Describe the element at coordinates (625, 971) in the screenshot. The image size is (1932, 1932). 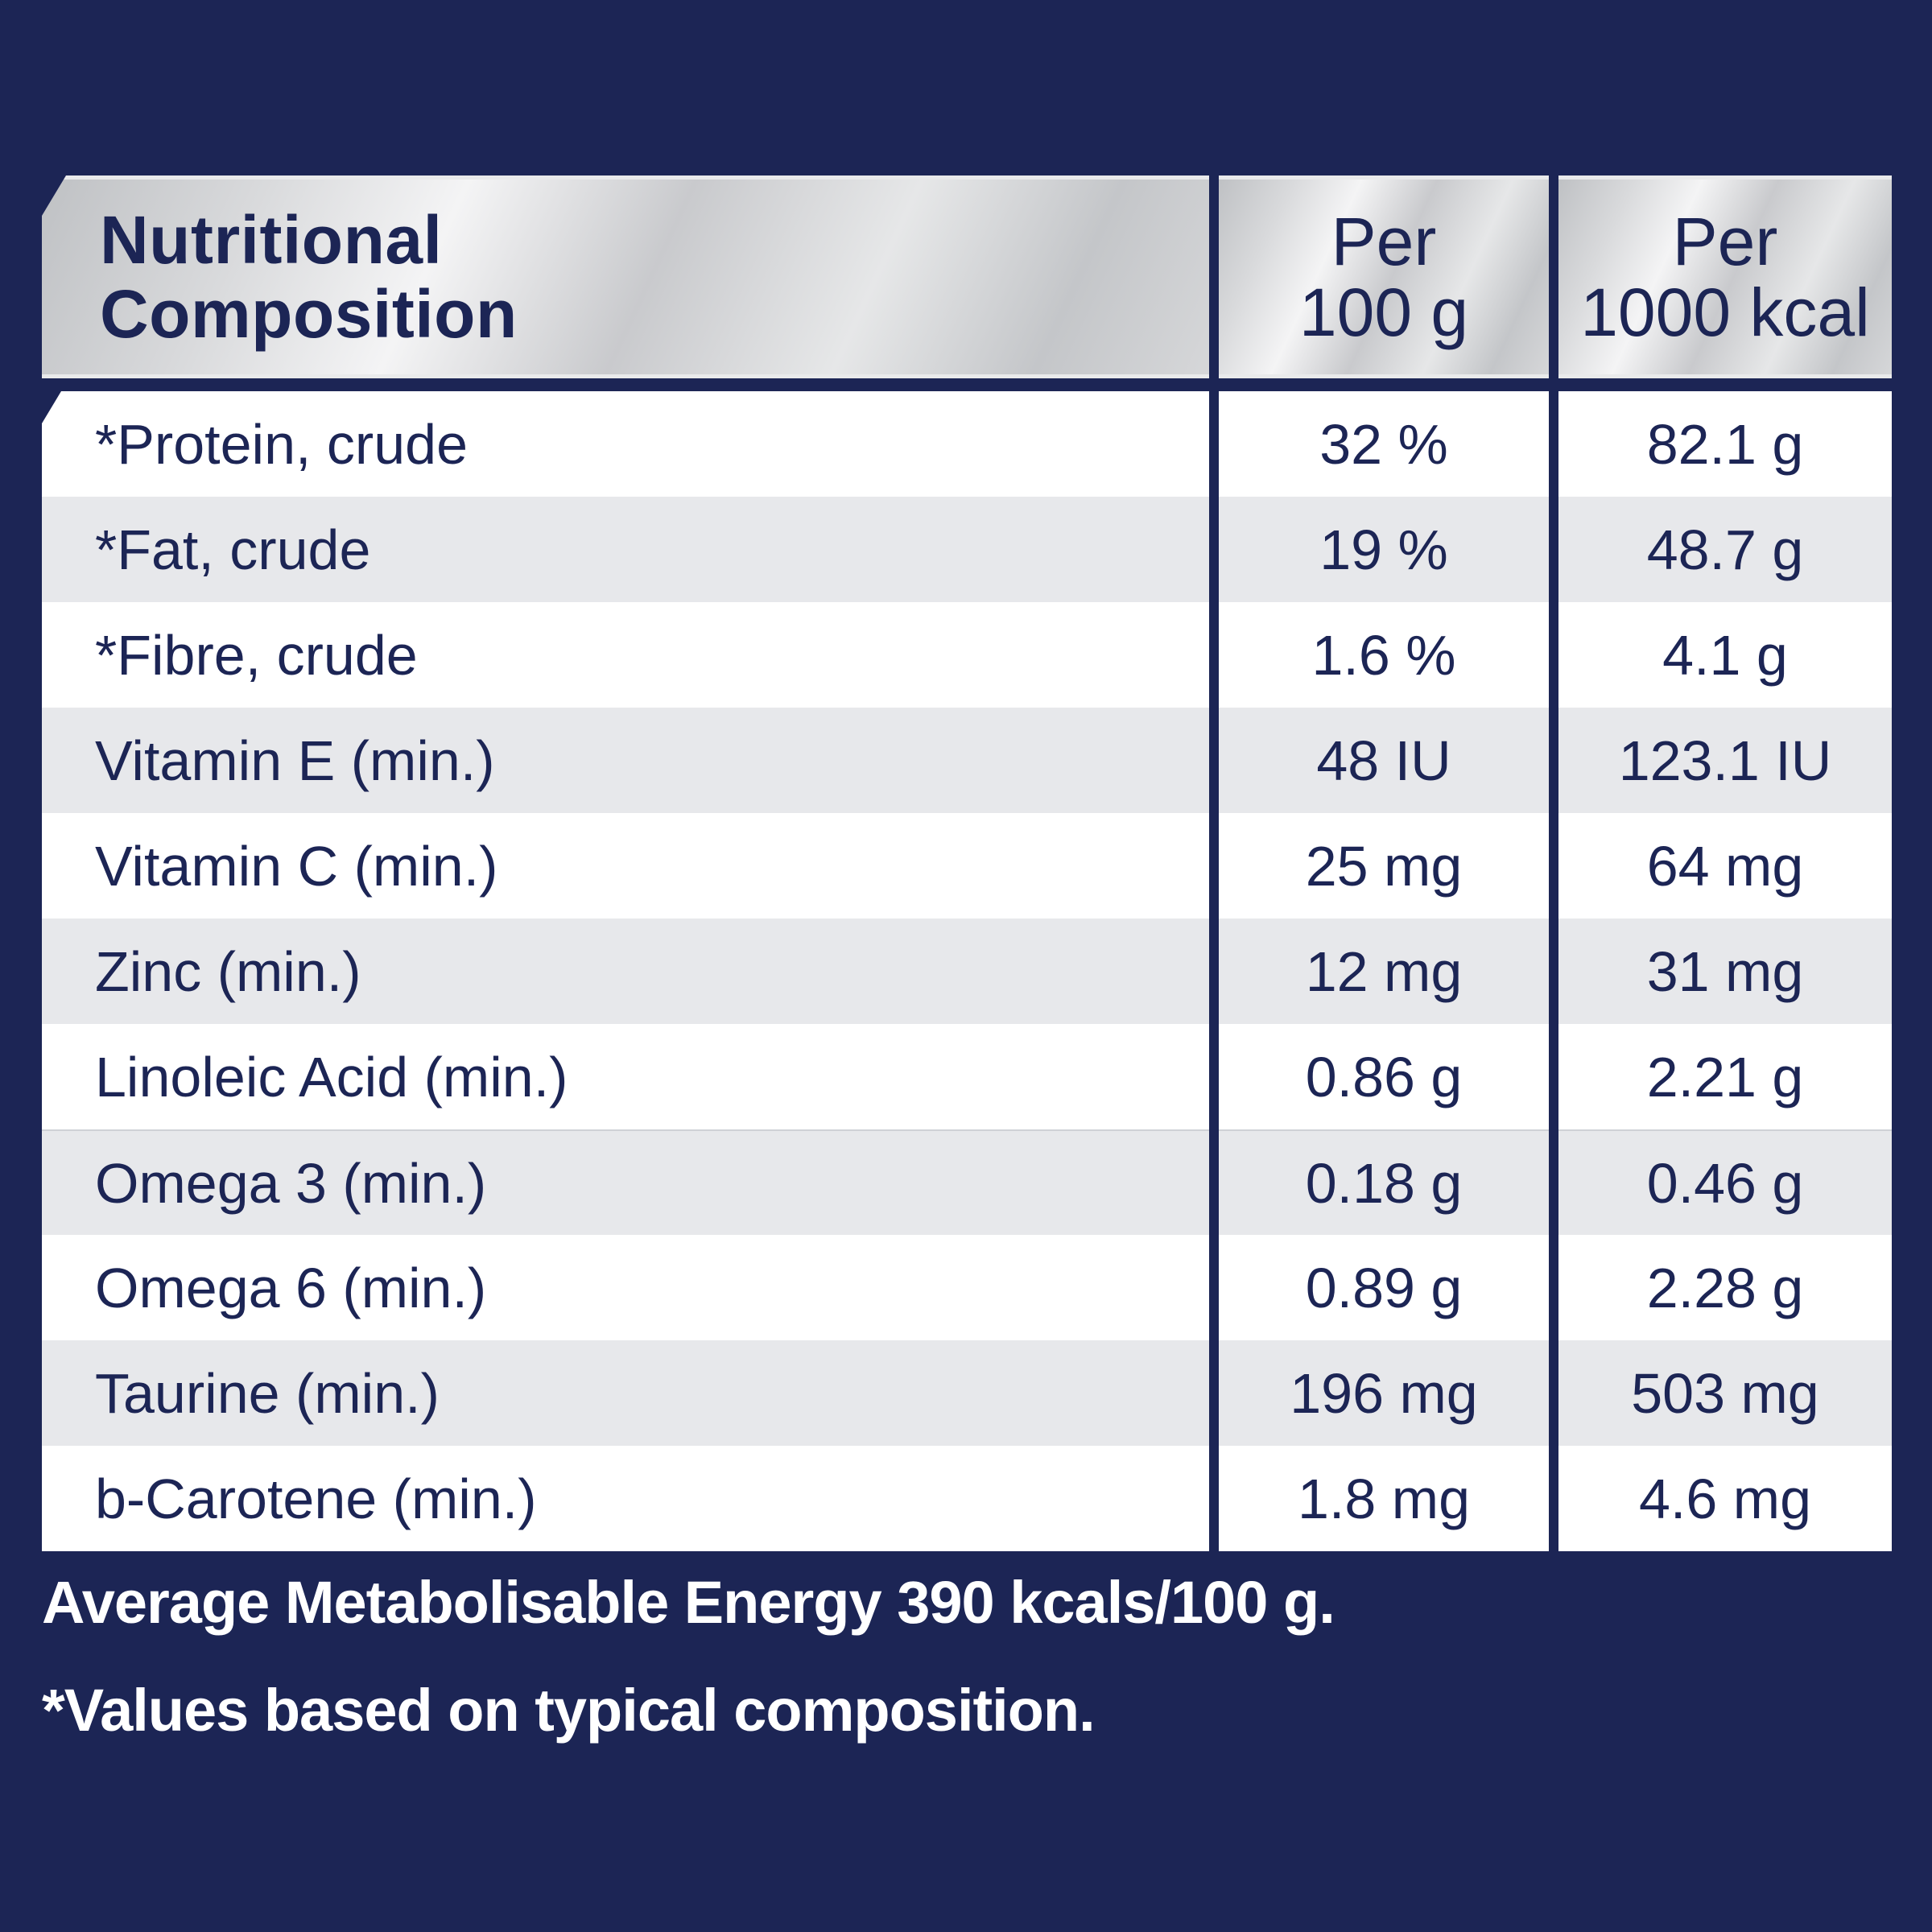
I see `nutrient-name: Zinc (min.)` at that location.